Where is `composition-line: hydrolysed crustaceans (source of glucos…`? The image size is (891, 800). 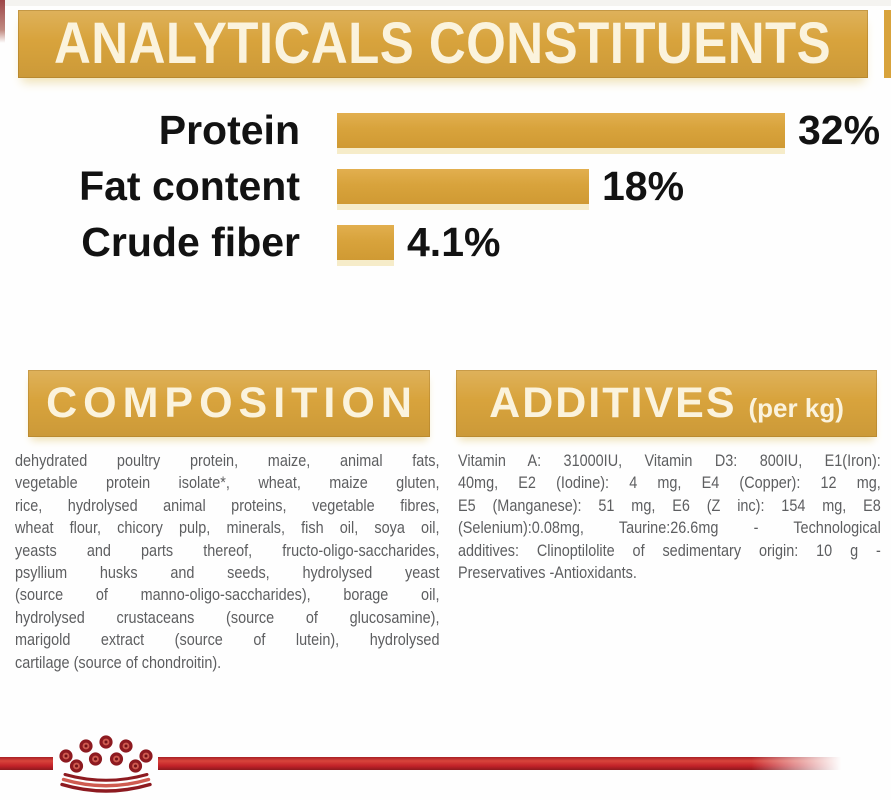
composition-line: hydrolysed crustaceans (source of glucos… is located at coordinates (227, 617).